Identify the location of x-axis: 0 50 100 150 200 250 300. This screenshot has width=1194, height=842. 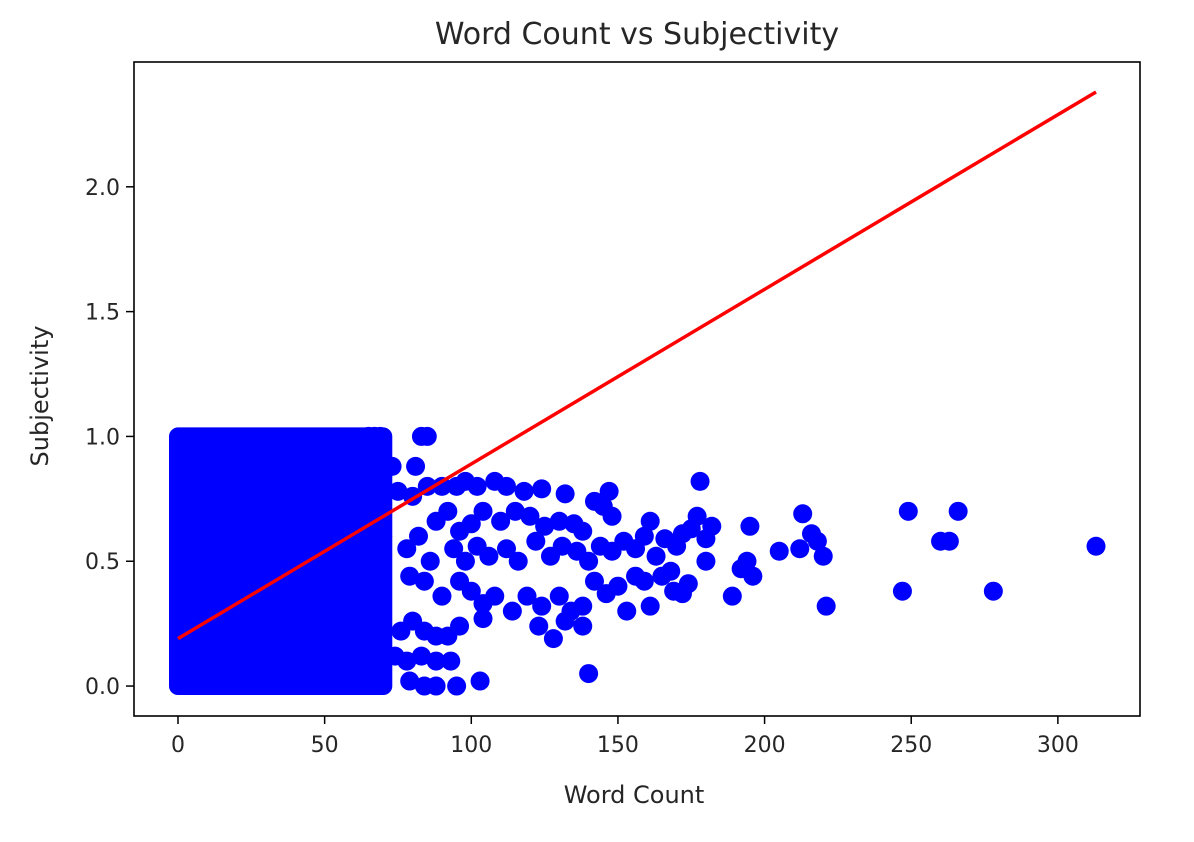
(625, 737).